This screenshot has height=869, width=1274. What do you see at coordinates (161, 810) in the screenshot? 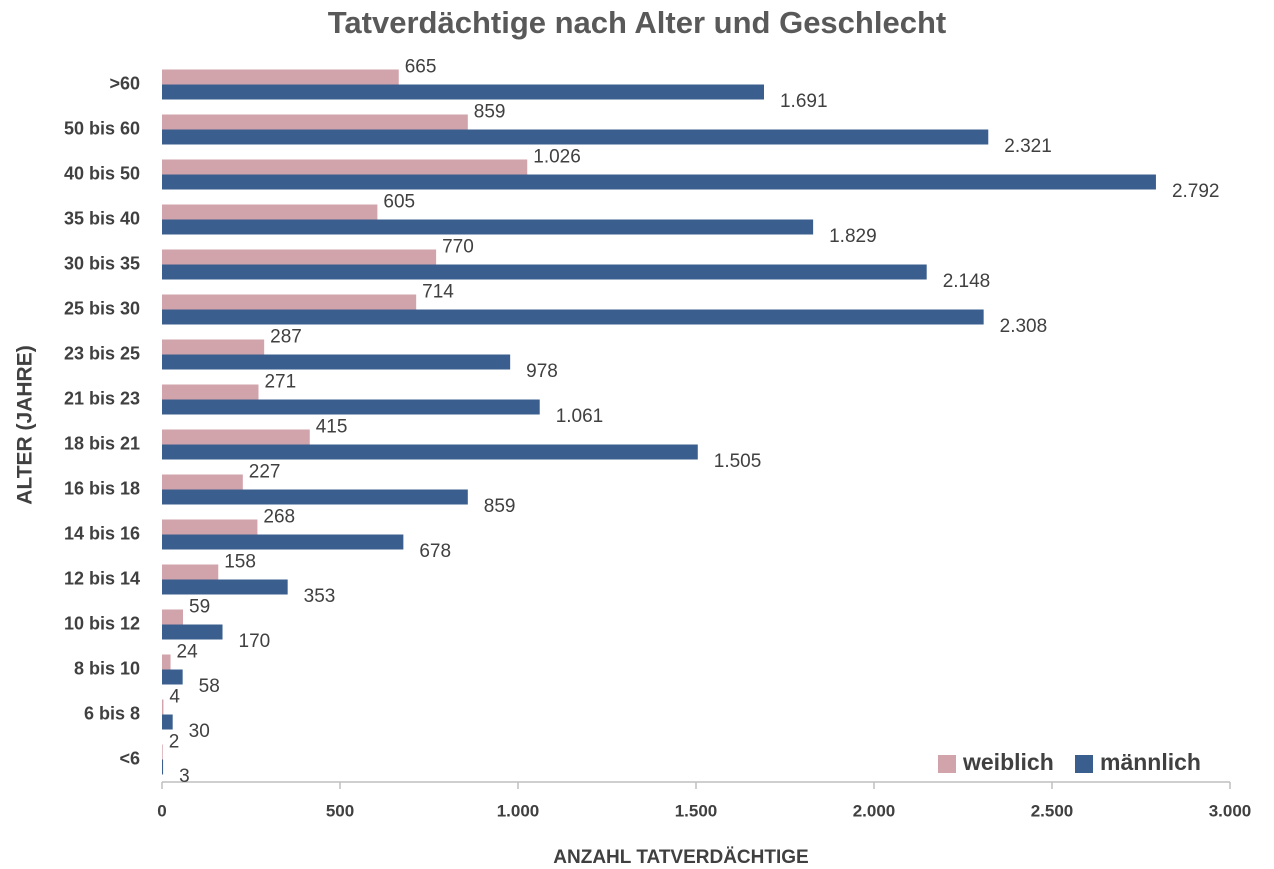
I see `x-tick-label: 0` at bounding box center [161, 810].